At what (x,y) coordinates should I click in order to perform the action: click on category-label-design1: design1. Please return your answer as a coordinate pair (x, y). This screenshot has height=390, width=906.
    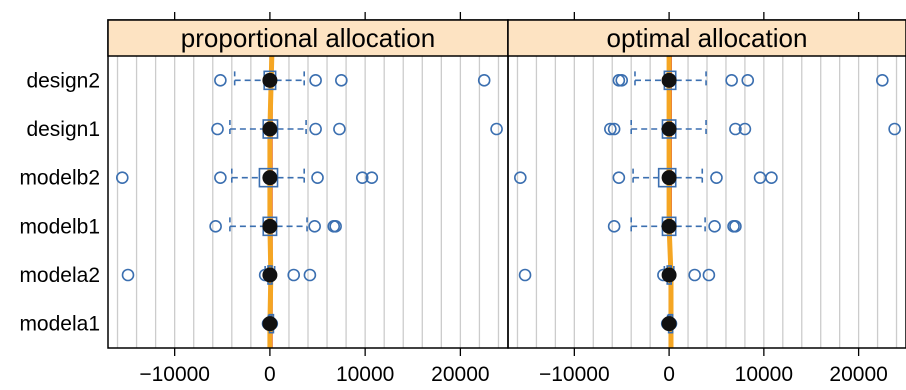
    Looking at the image, I should click on (63, 129).